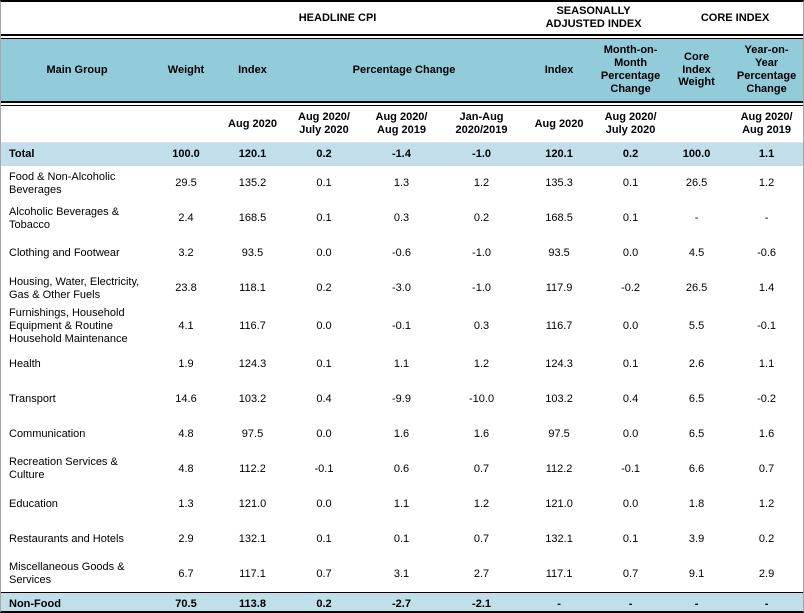 Image resolution: width=804 pixels, height=613 pixels. What do you see at coordinates (252, 539) in the screenshot?
I see `index-cell: 132.1` at bounding box center [252, 539].